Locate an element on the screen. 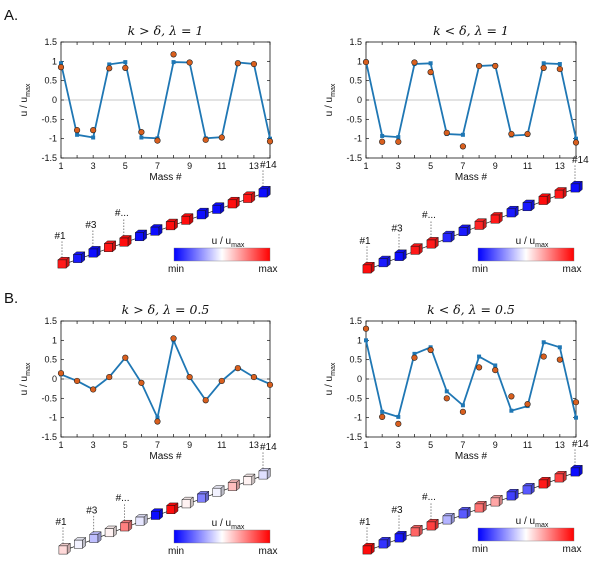 This screenshot has height=574, width=598. panel-label-b: B. is located at coordinates (11, 298).